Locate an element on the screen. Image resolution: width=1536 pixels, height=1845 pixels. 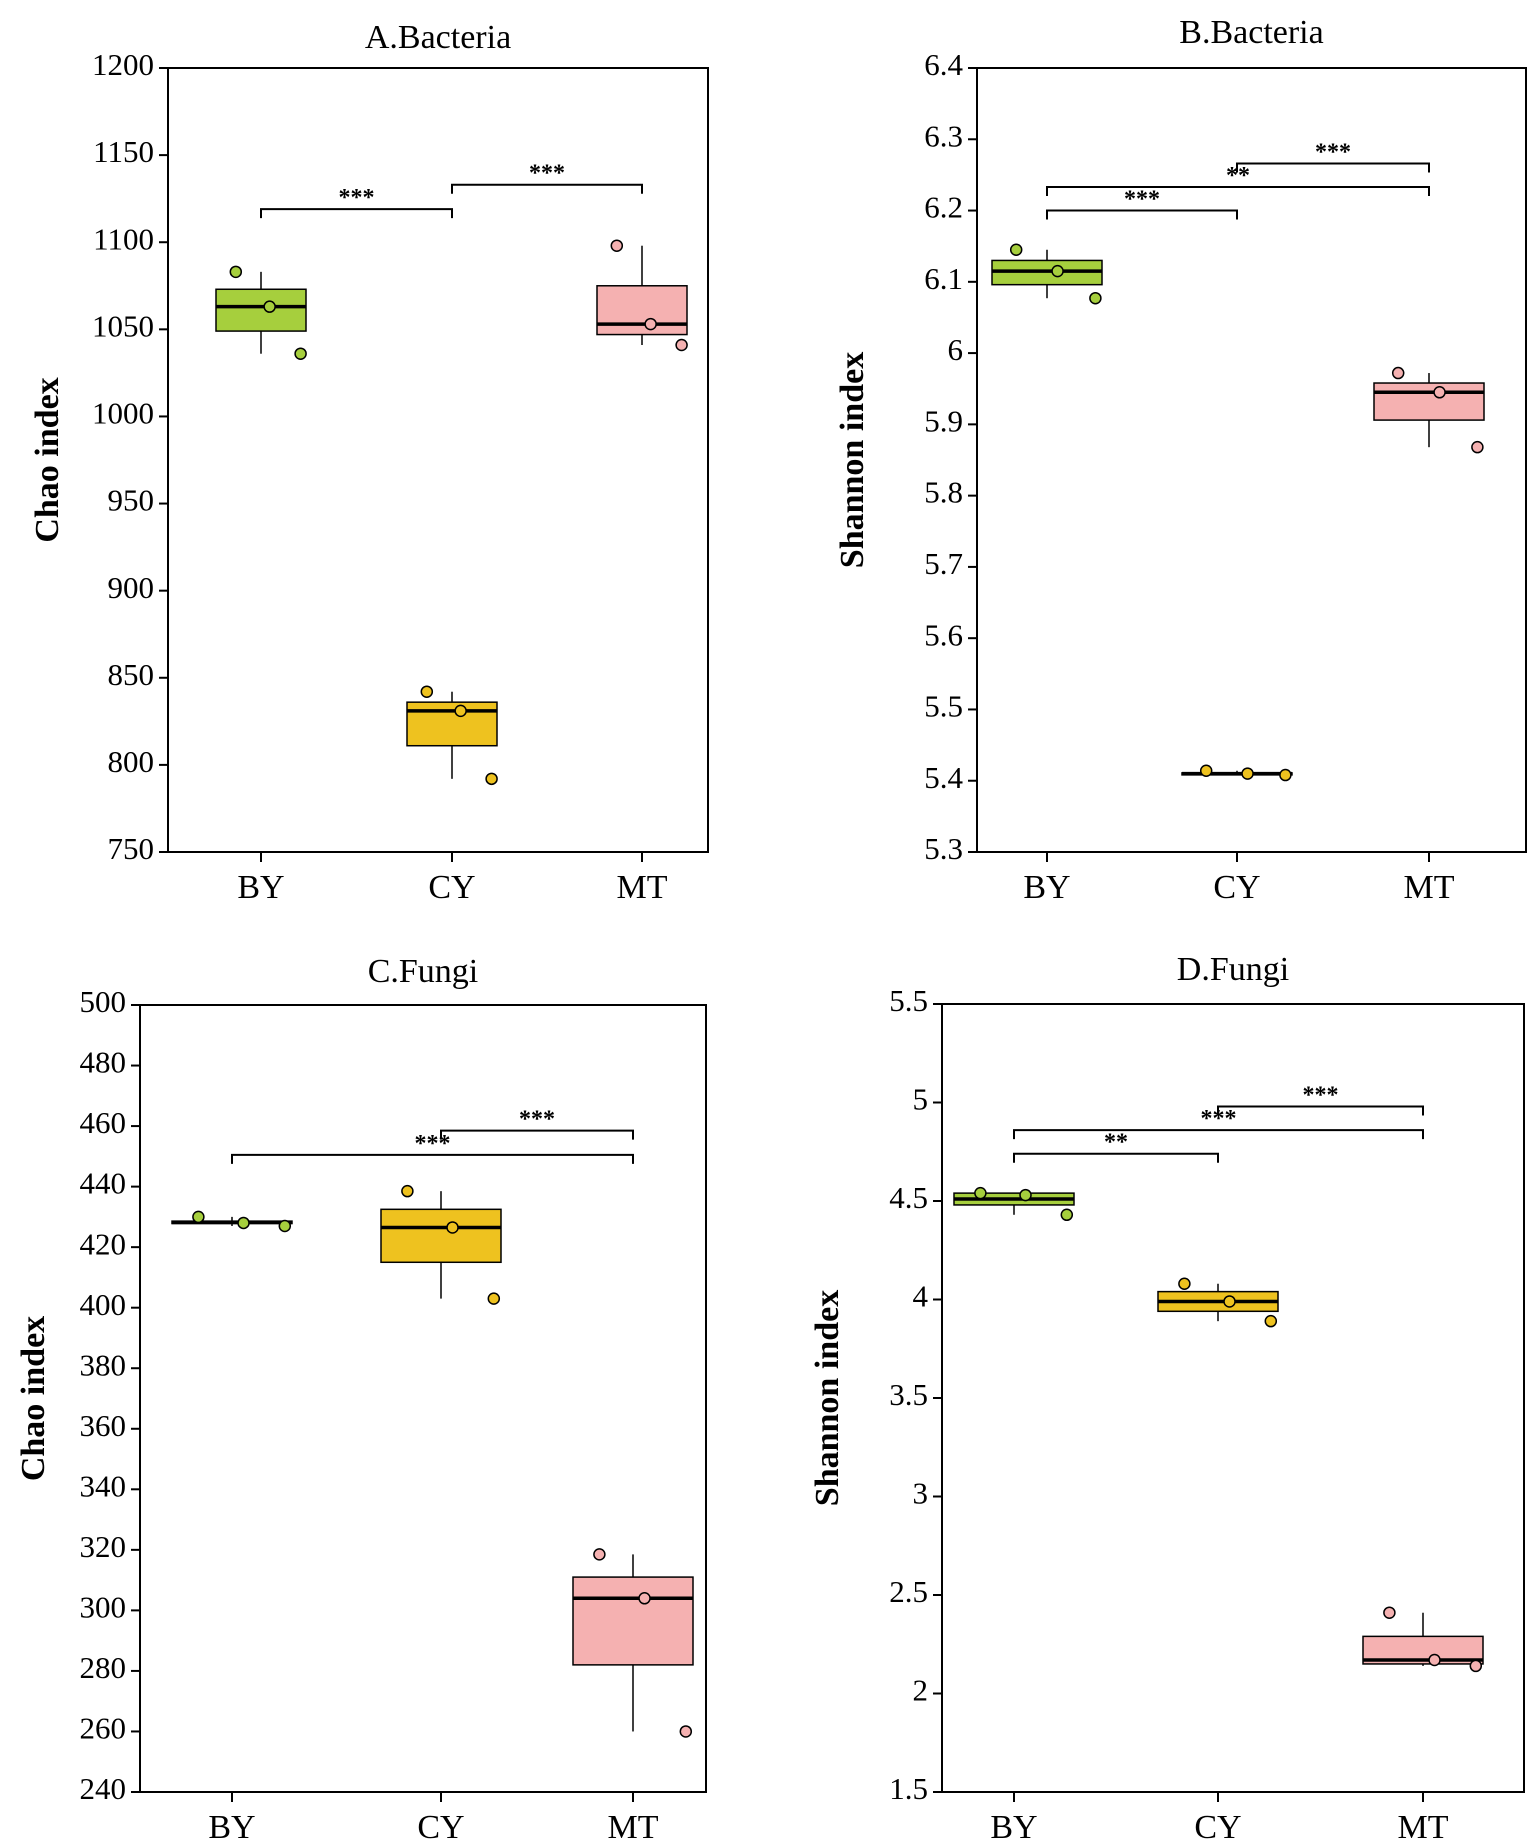
y-tick-label: 340 is located at coordinates (103, 1485).